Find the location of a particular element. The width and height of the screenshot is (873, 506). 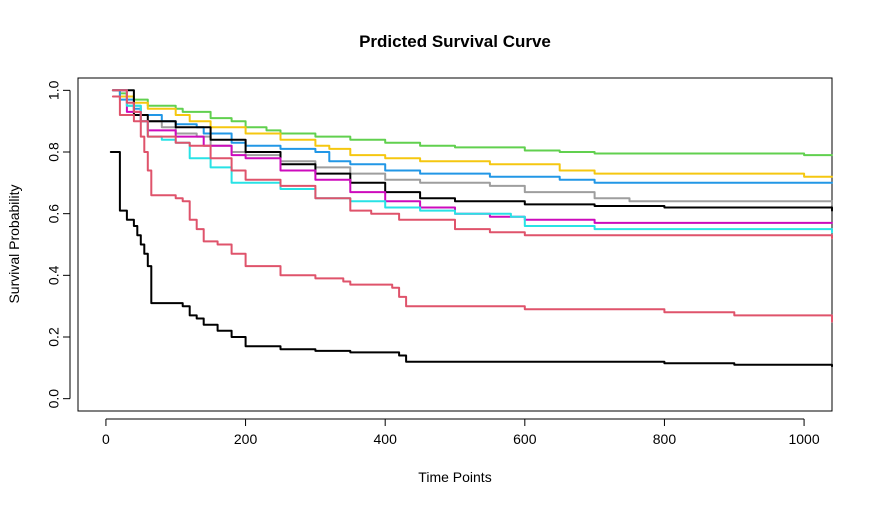

x-tick-label: 1000 is located at coordinates (803, 439).